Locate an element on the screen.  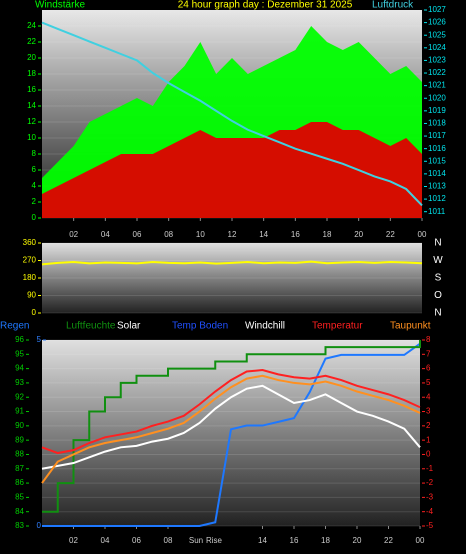
direction-label: O is located at coordinates (438, 295).